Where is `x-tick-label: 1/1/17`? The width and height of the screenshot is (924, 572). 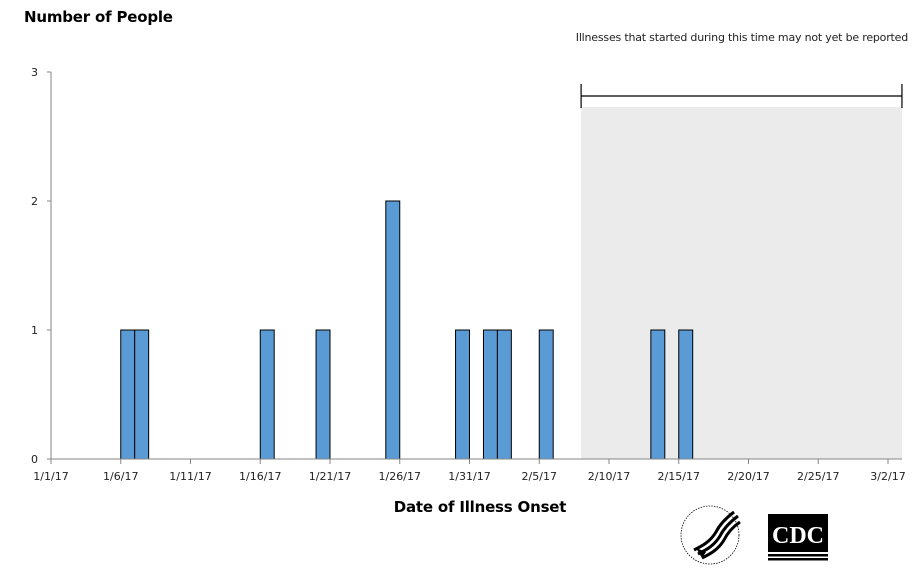 x-tick-label: 1/1/17 is located at coordinates (50, 476).